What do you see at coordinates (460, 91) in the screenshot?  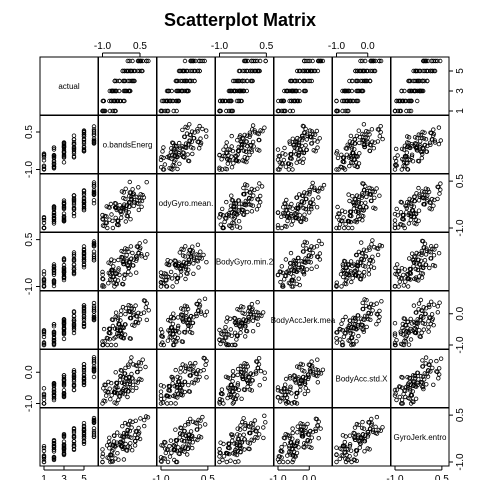 I see `tick-label: 3` at bounding box center [460, 91].